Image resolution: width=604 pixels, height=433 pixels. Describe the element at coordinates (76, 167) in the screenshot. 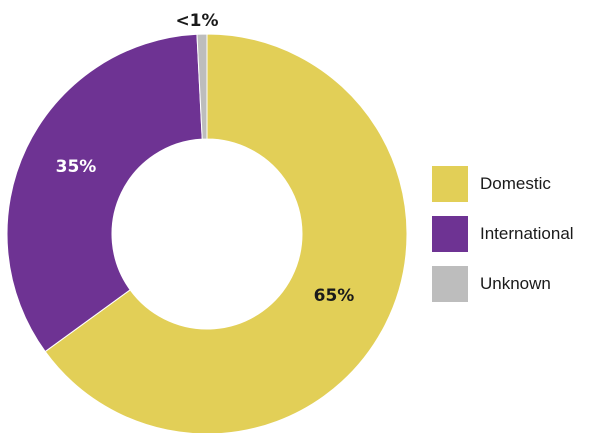

I see `slice-label-international: 35%` at that location.